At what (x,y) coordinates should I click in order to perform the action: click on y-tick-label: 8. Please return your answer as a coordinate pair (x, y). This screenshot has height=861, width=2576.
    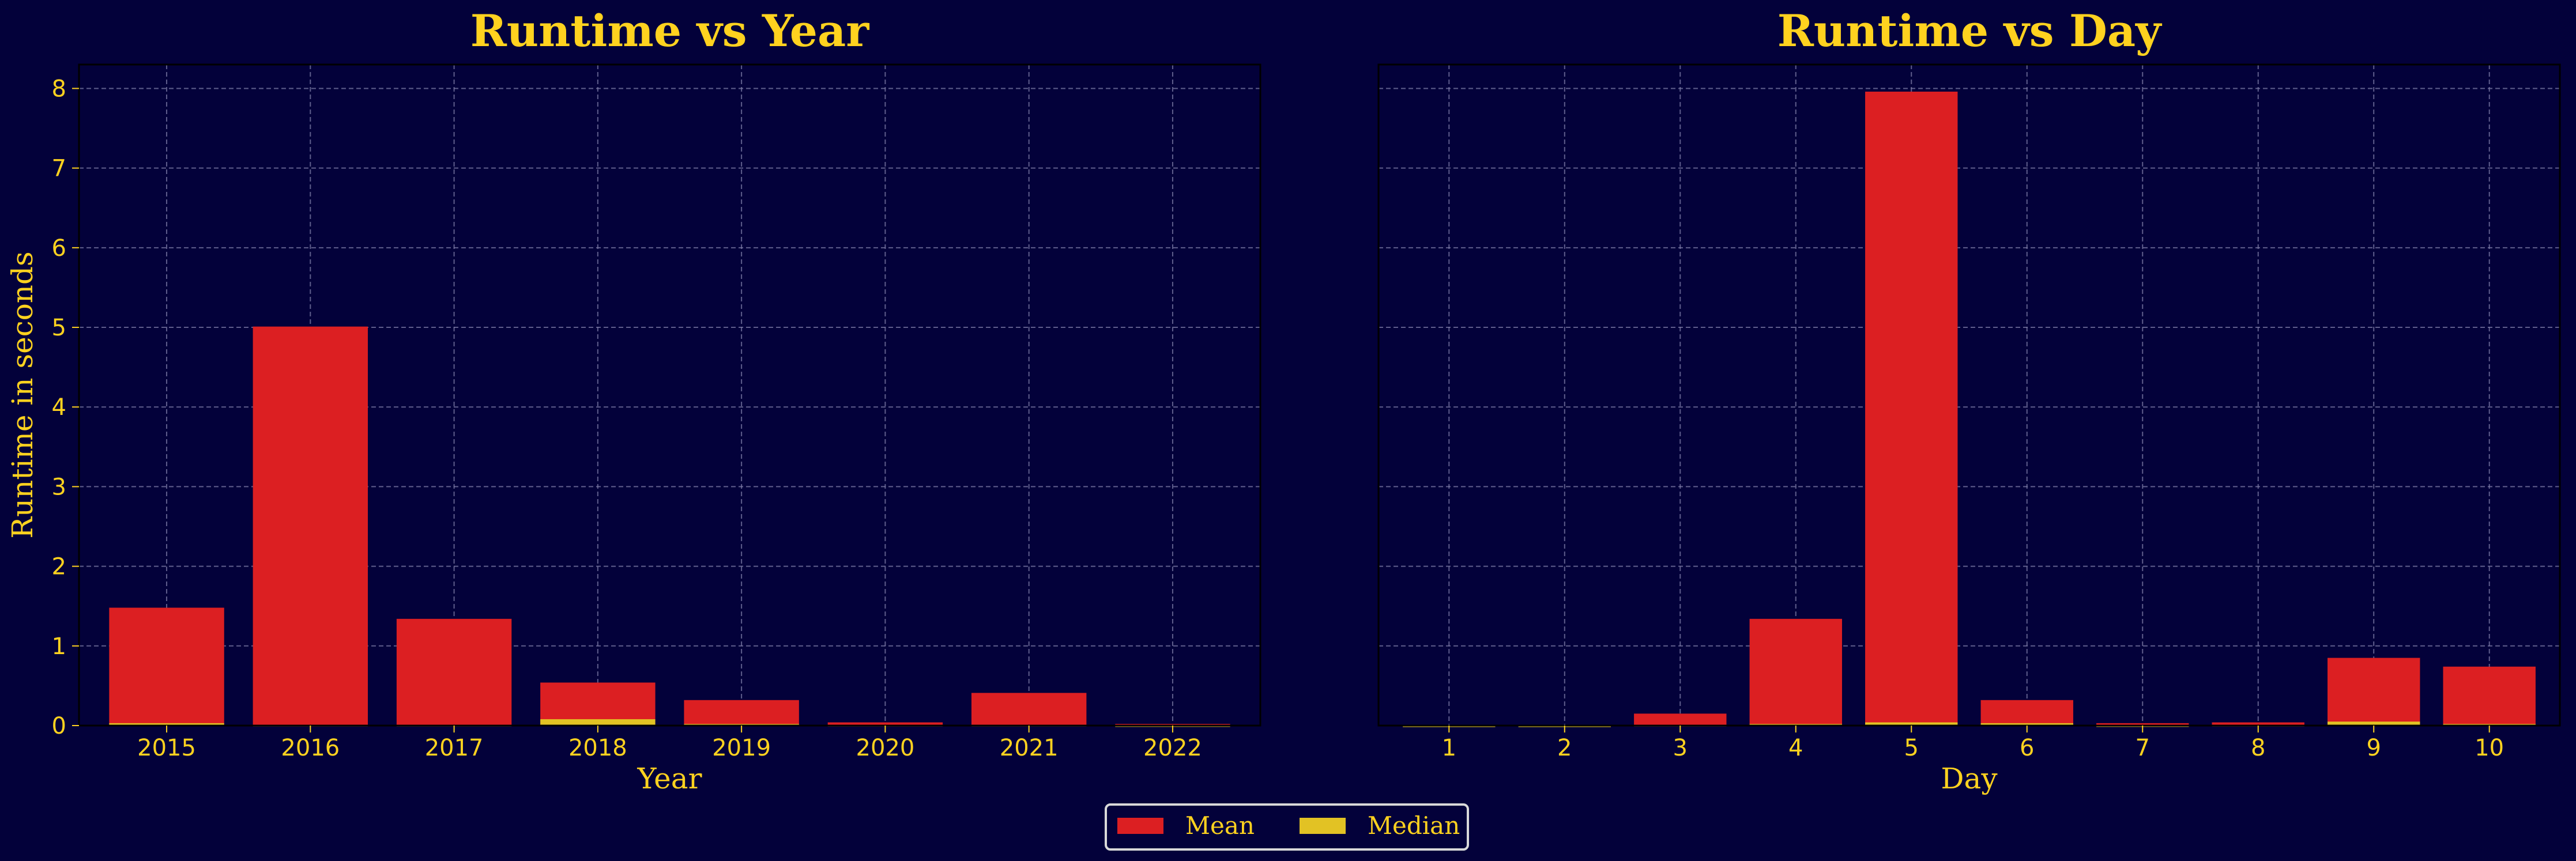
    Looking at the image, I should click on (59, 88).